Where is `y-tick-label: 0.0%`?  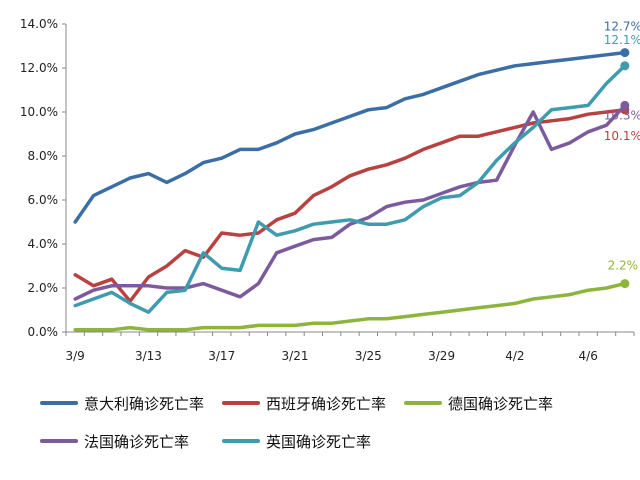
y-tick-label: 0.0% is located at coordinates (43, 332).